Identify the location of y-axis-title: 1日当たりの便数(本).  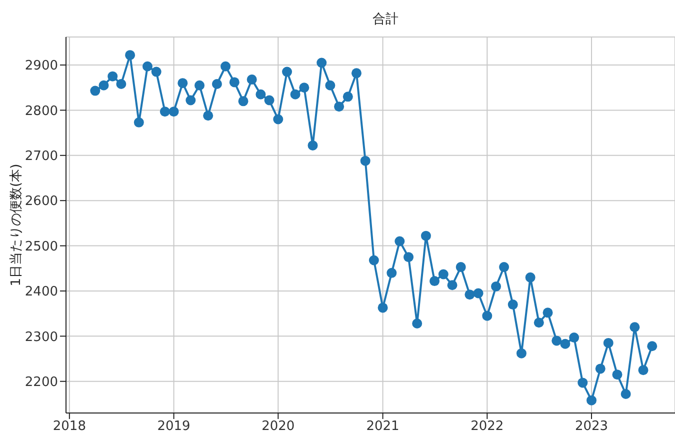
(16, 225).